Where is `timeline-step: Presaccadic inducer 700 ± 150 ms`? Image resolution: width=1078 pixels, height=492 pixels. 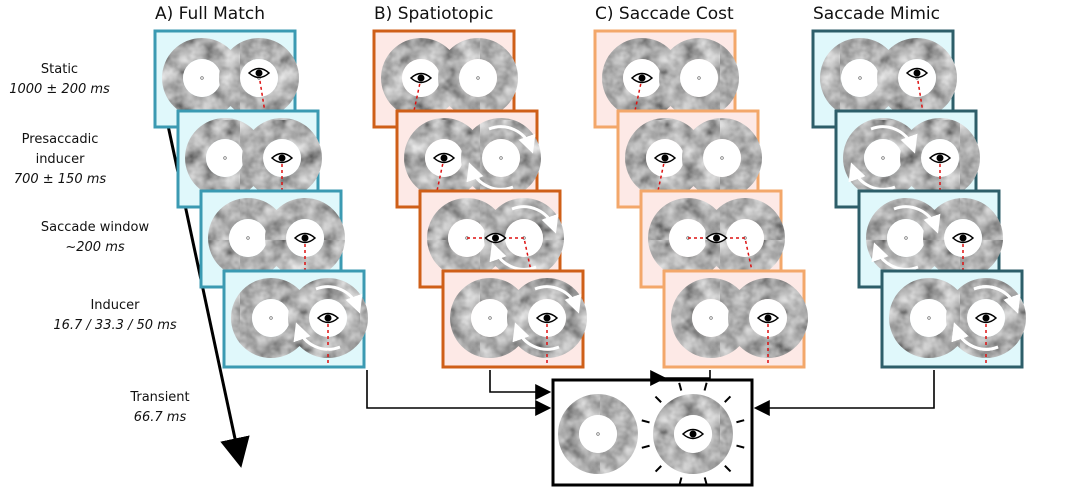 timeline-step: Presaccadic inducer 700 ± 150 ms is located at coordinates (60, 160).